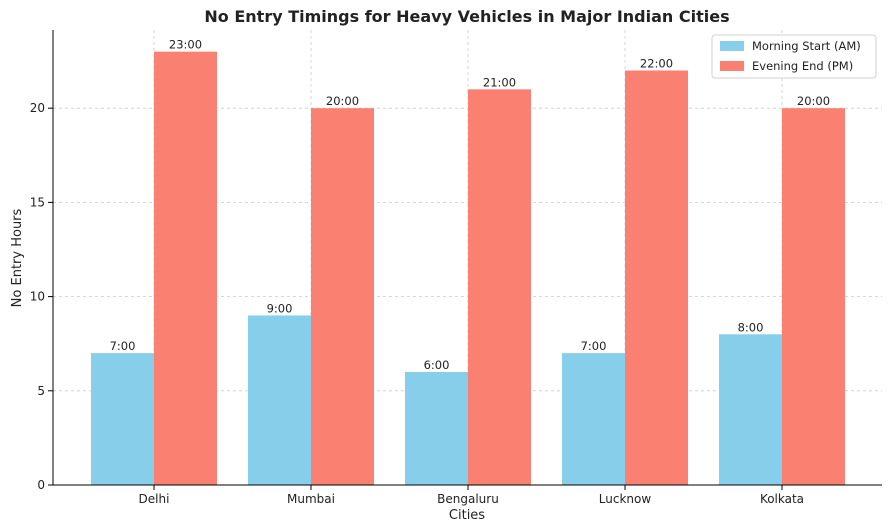 The image size is (892, 530). I want to click on legend-swatch-morning, so click(732, 46).